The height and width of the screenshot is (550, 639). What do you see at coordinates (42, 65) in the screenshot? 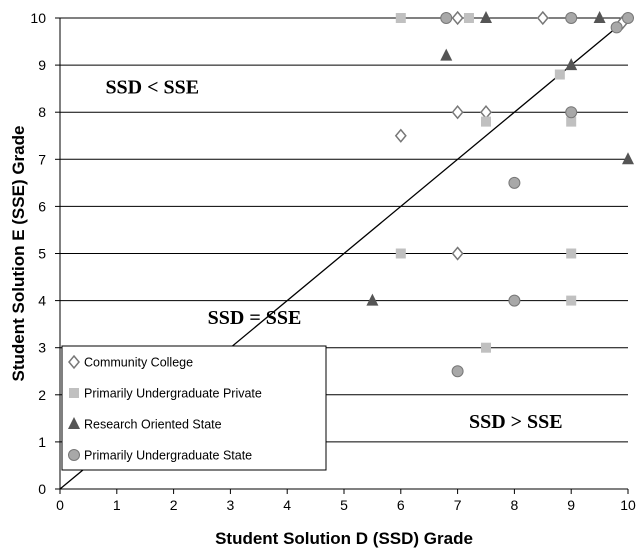
I see `y-tick-label: 9` at bounding box center [42, 65].